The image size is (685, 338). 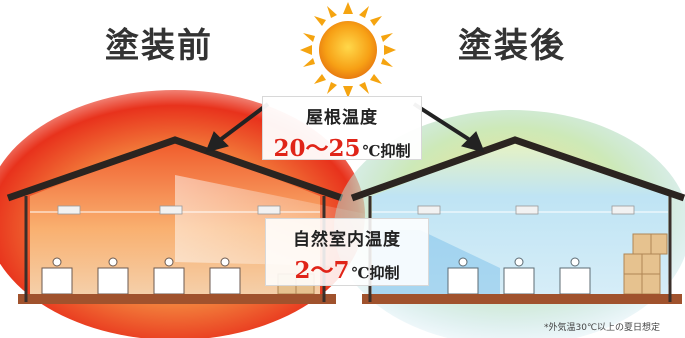 What do you see at coordinates (348, 50) in the screenshot?
I see `sun-icon` at bounding box center [348, 50].